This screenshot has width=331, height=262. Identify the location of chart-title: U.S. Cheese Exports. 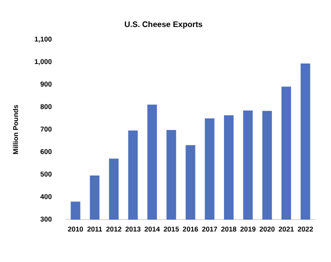
(164, 25).